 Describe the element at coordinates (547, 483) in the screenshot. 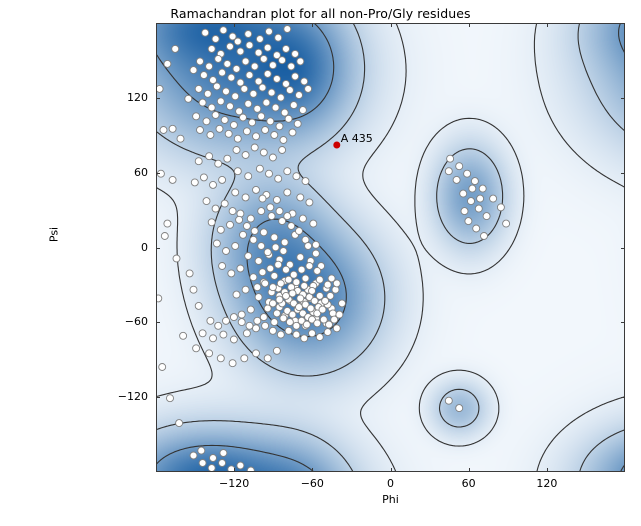

I see `x-tick-label: 120` at that location.